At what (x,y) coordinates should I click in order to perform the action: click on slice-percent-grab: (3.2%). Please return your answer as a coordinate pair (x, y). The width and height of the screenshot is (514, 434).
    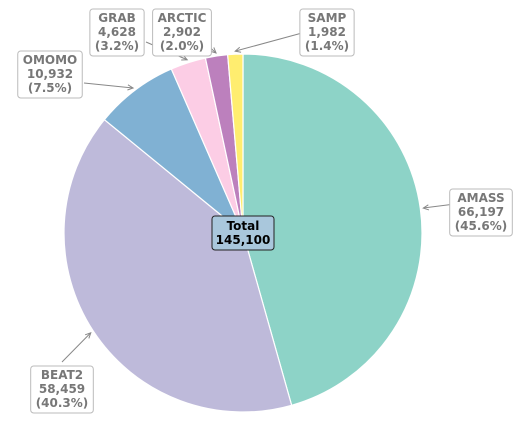
    Looking at the image, I should click on (117, 46).